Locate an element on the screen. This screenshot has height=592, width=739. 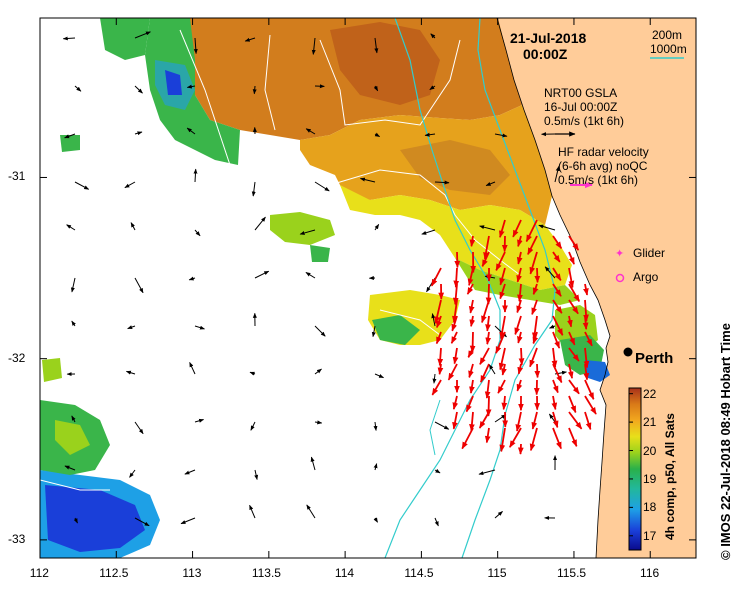
x-tick-label: 113.5 is located at coordinates (266, 573).